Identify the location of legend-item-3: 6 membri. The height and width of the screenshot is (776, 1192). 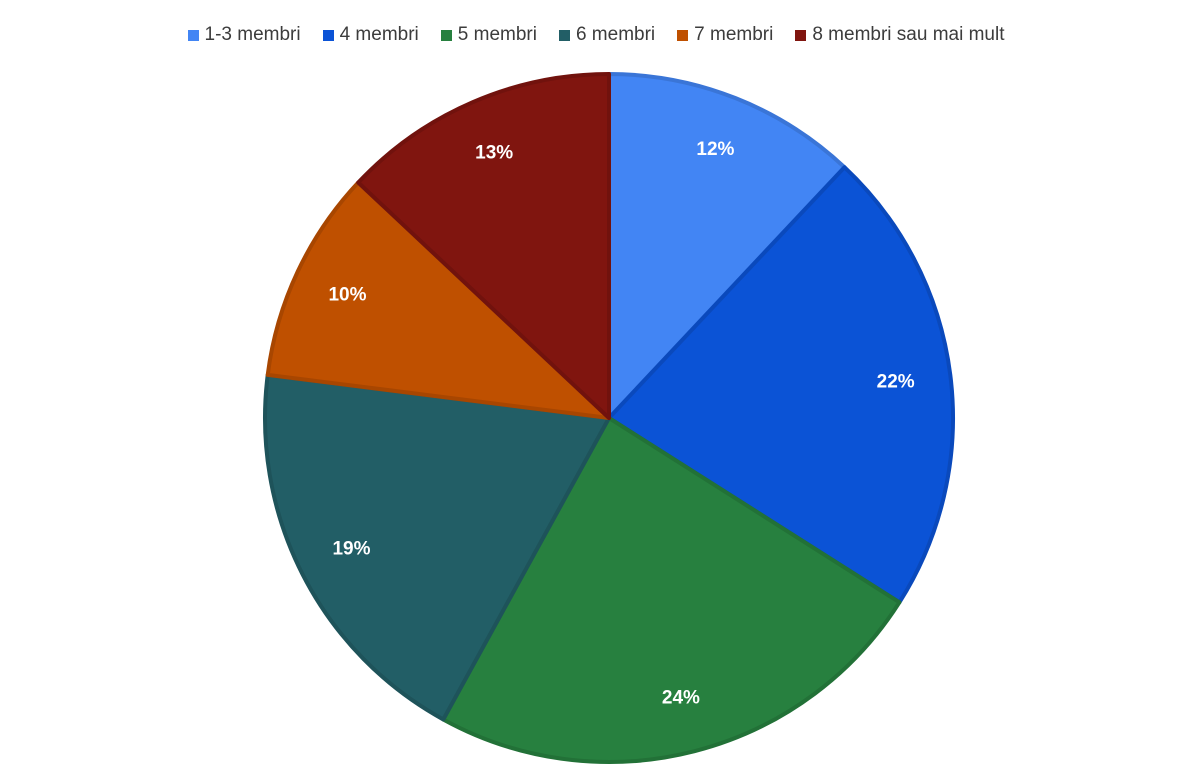
(607, 35).